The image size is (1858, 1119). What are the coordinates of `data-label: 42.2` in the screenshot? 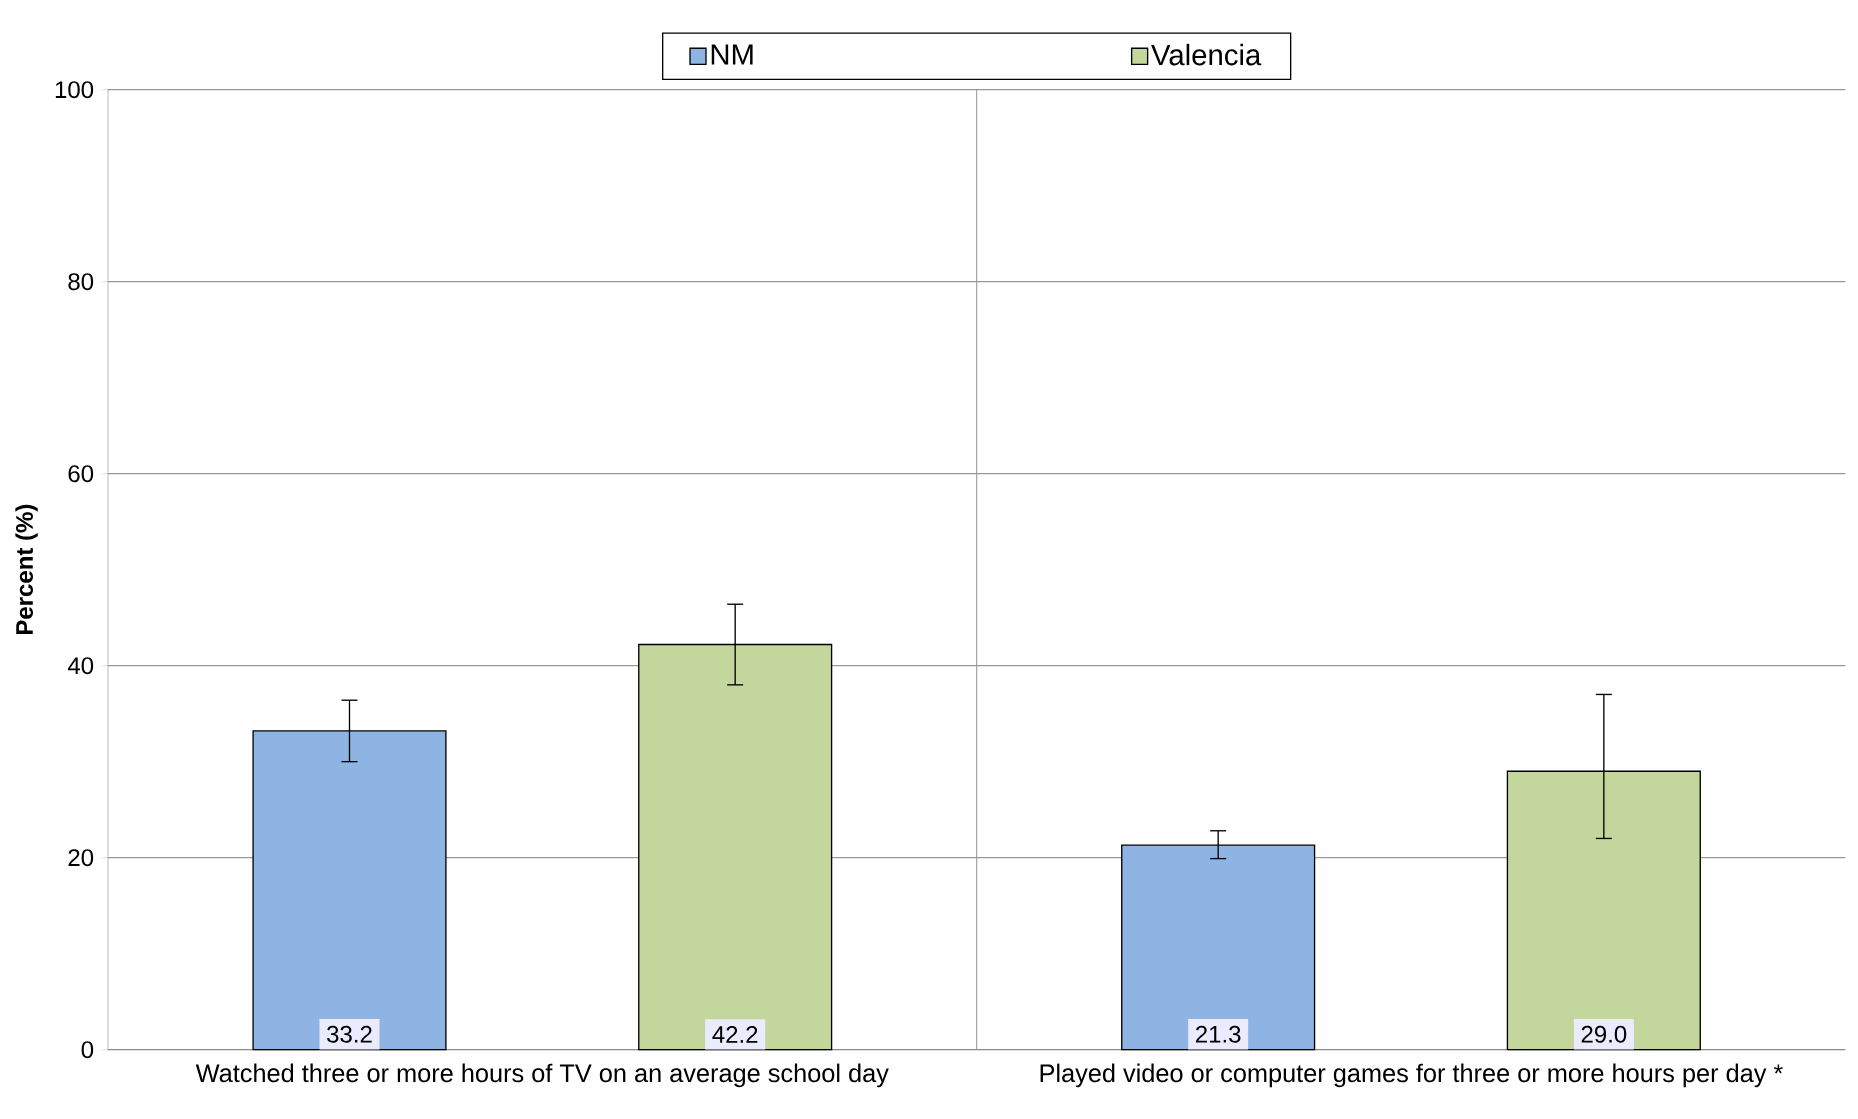 It's located at (735, 1034).